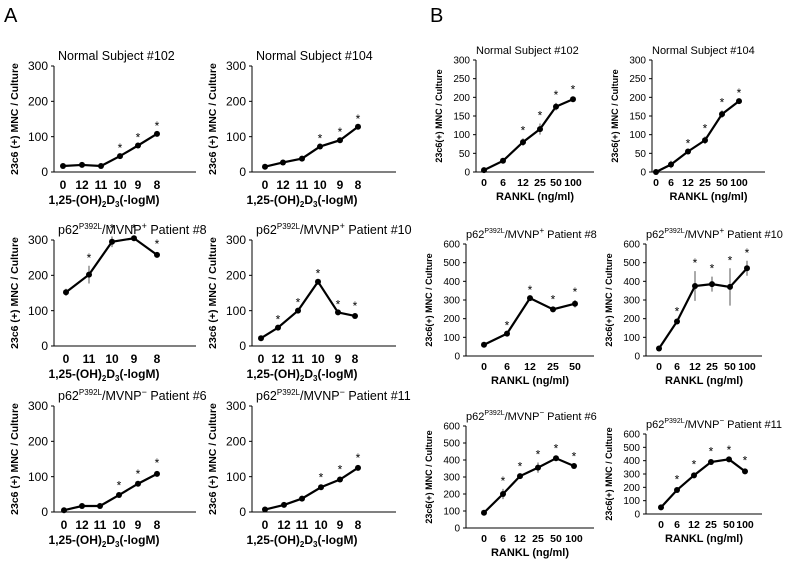 Image resolution: width=800 pixels, height=566 pixels. Describe the element at coordinates (66, 359) in the screenshot. I see `x-tick-label: 0` at that location.